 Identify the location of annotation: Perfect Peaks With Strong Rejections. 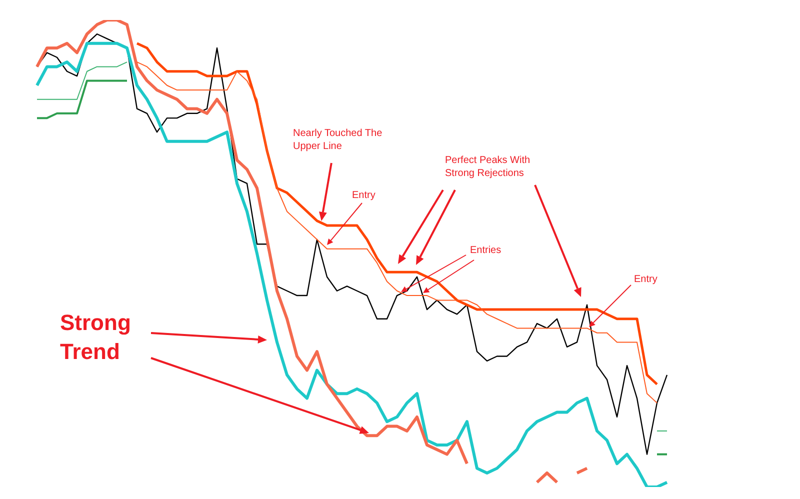
(488, 167).